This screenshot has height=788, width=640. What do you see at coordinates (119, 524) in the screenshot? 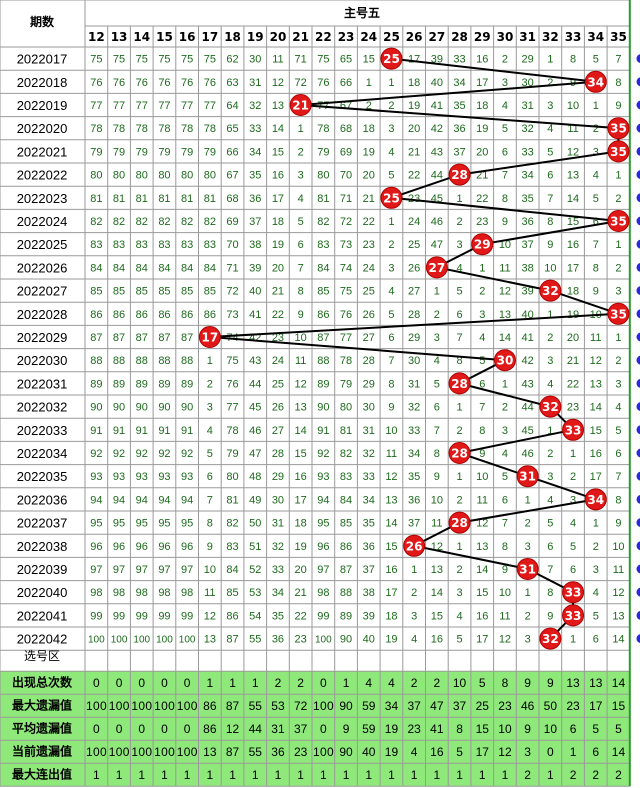
I see `miss-cell: 95` at bounding box center [119, 524].